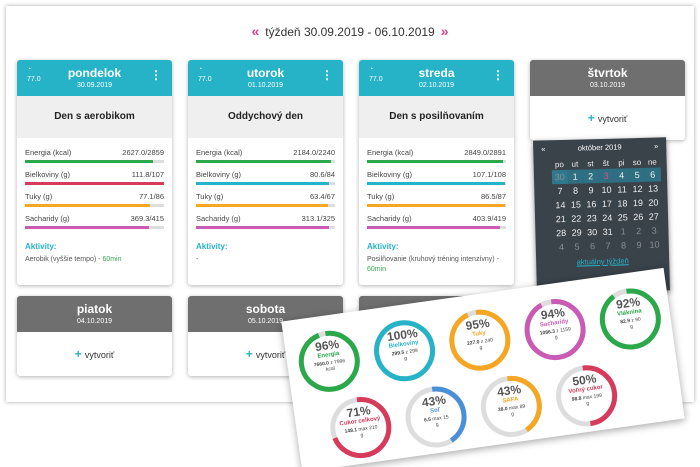 The height and width of the screenshot is (467, 700). Describe the element at coordinates (94, 78) in the screenshot. I see `day-header: ◔ 77.0 pondelok 30.09.2019 ⋮` at that location.